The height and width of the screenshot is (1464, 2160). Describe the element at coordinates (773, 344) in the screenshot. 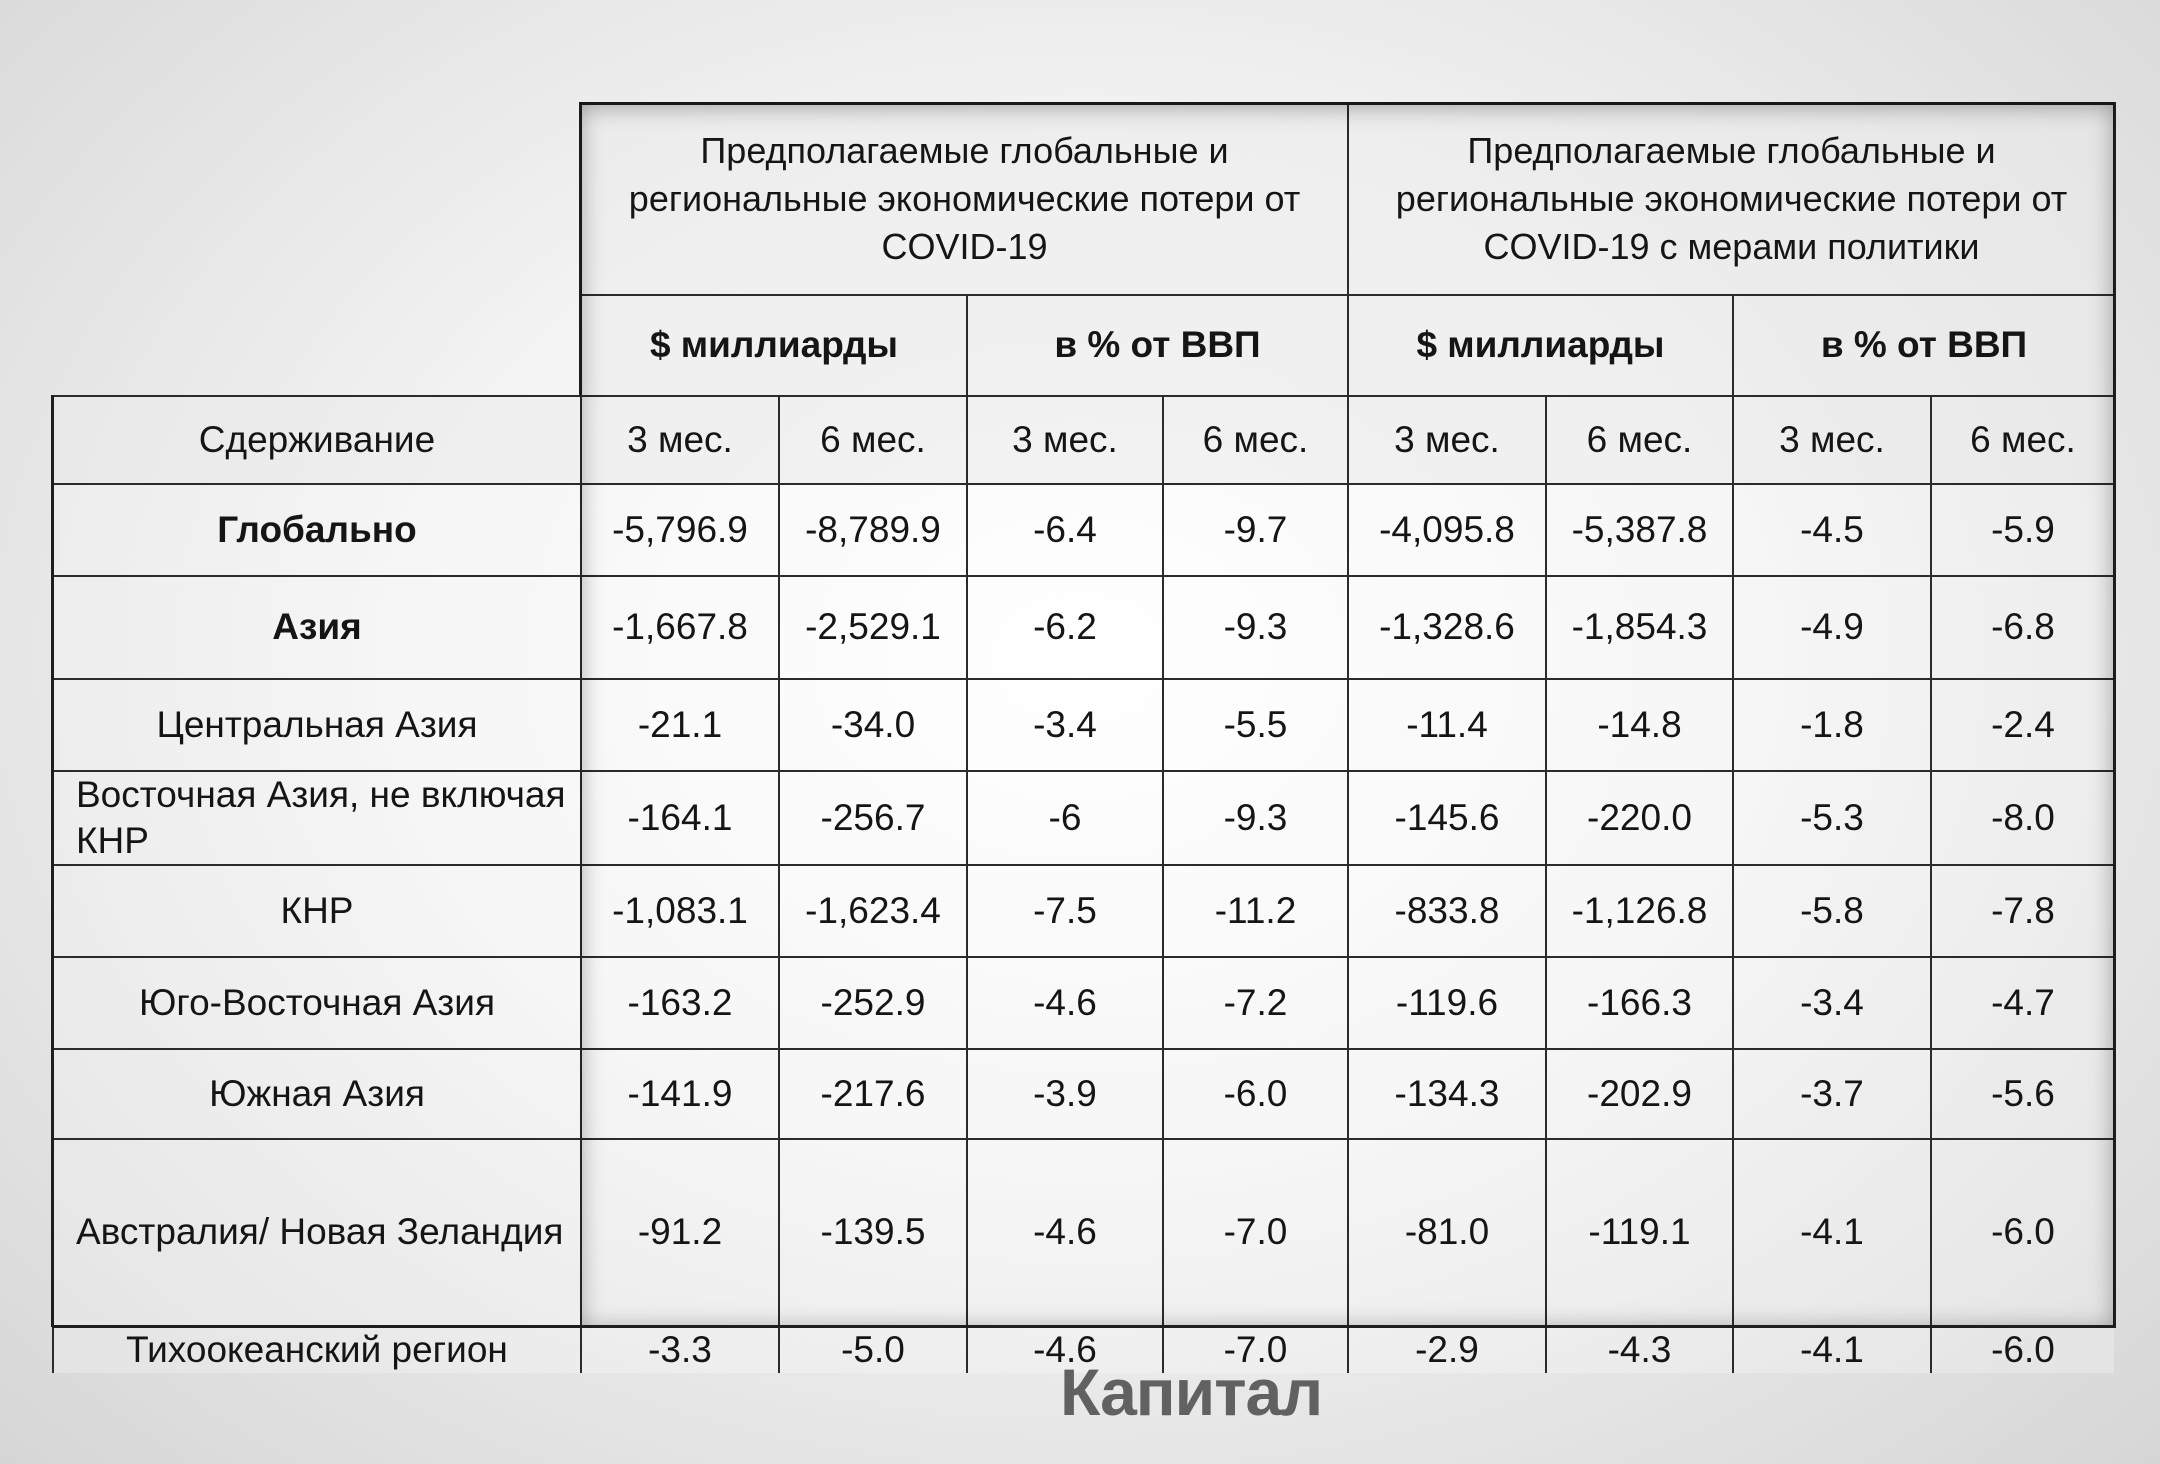

I see `header-billions-1: $ миллиарды` at that location.